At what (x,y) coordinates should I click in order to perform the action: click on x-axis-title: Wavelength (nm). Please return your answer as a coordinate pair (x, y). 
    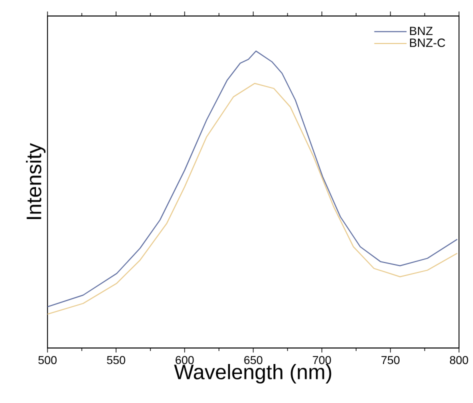
    Looking at the image, I should click on (253, 374).